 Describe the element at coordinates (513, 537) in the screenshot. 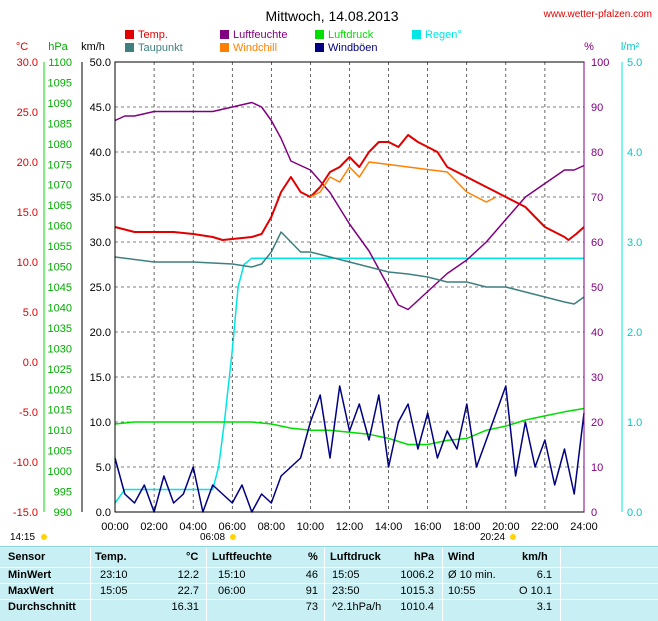

I see `sunset-marker` at that location.